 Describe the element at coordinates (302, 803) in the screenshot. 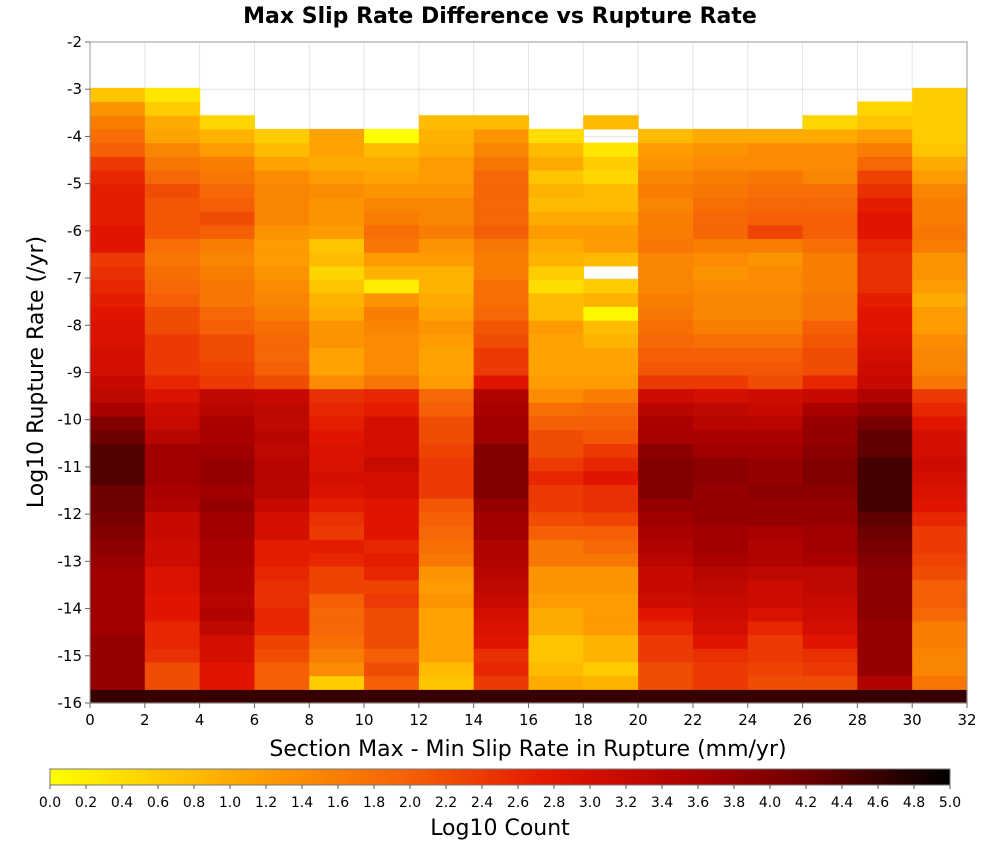

I see `colorbar-tick-label: 1.4` at that location.